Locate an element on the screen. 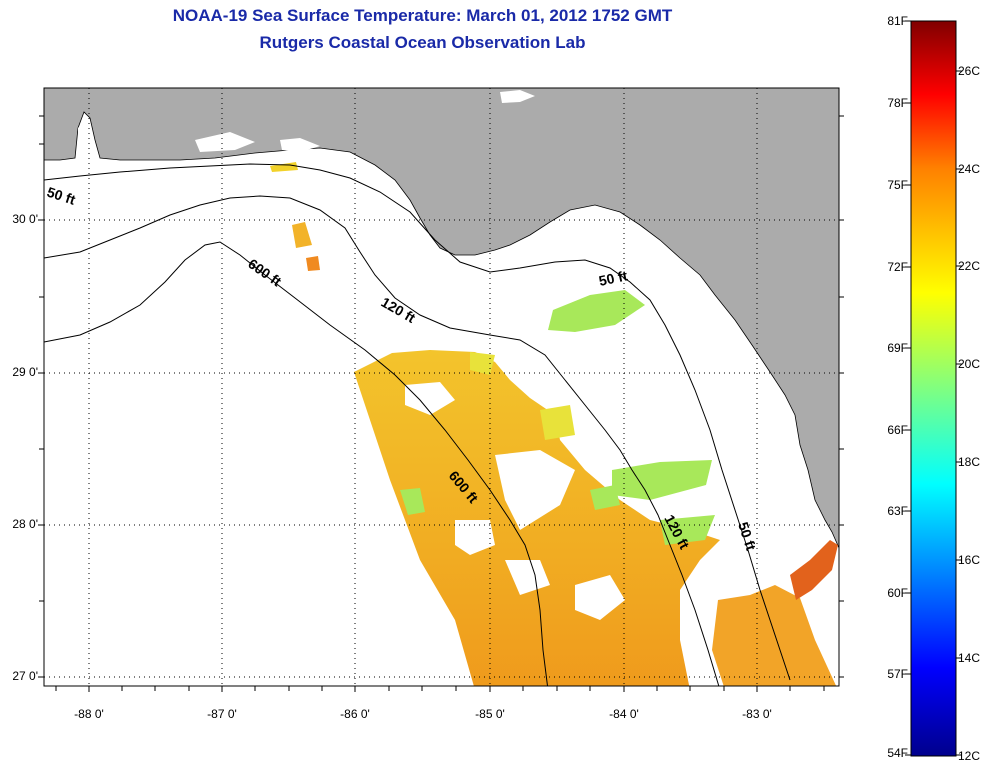 This screenshot has height=770, width=992. lat-label-28: 28 0' is located at coordinates (25, 524).